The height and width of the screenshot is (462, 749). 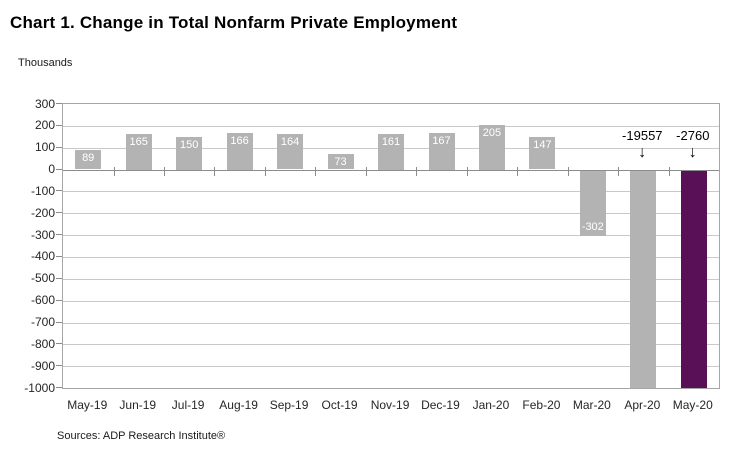 I want to click on x-axis-category-label: Sep-19, so click(x=289, y=405).